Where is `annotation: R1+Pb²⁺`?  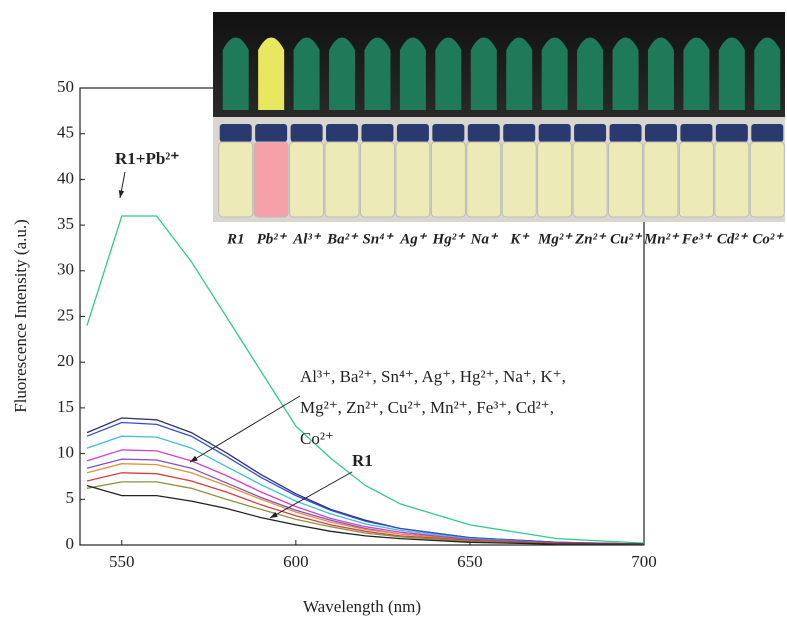
annotation: R1+Pb²⁺ is located at coordinates (147, 158).